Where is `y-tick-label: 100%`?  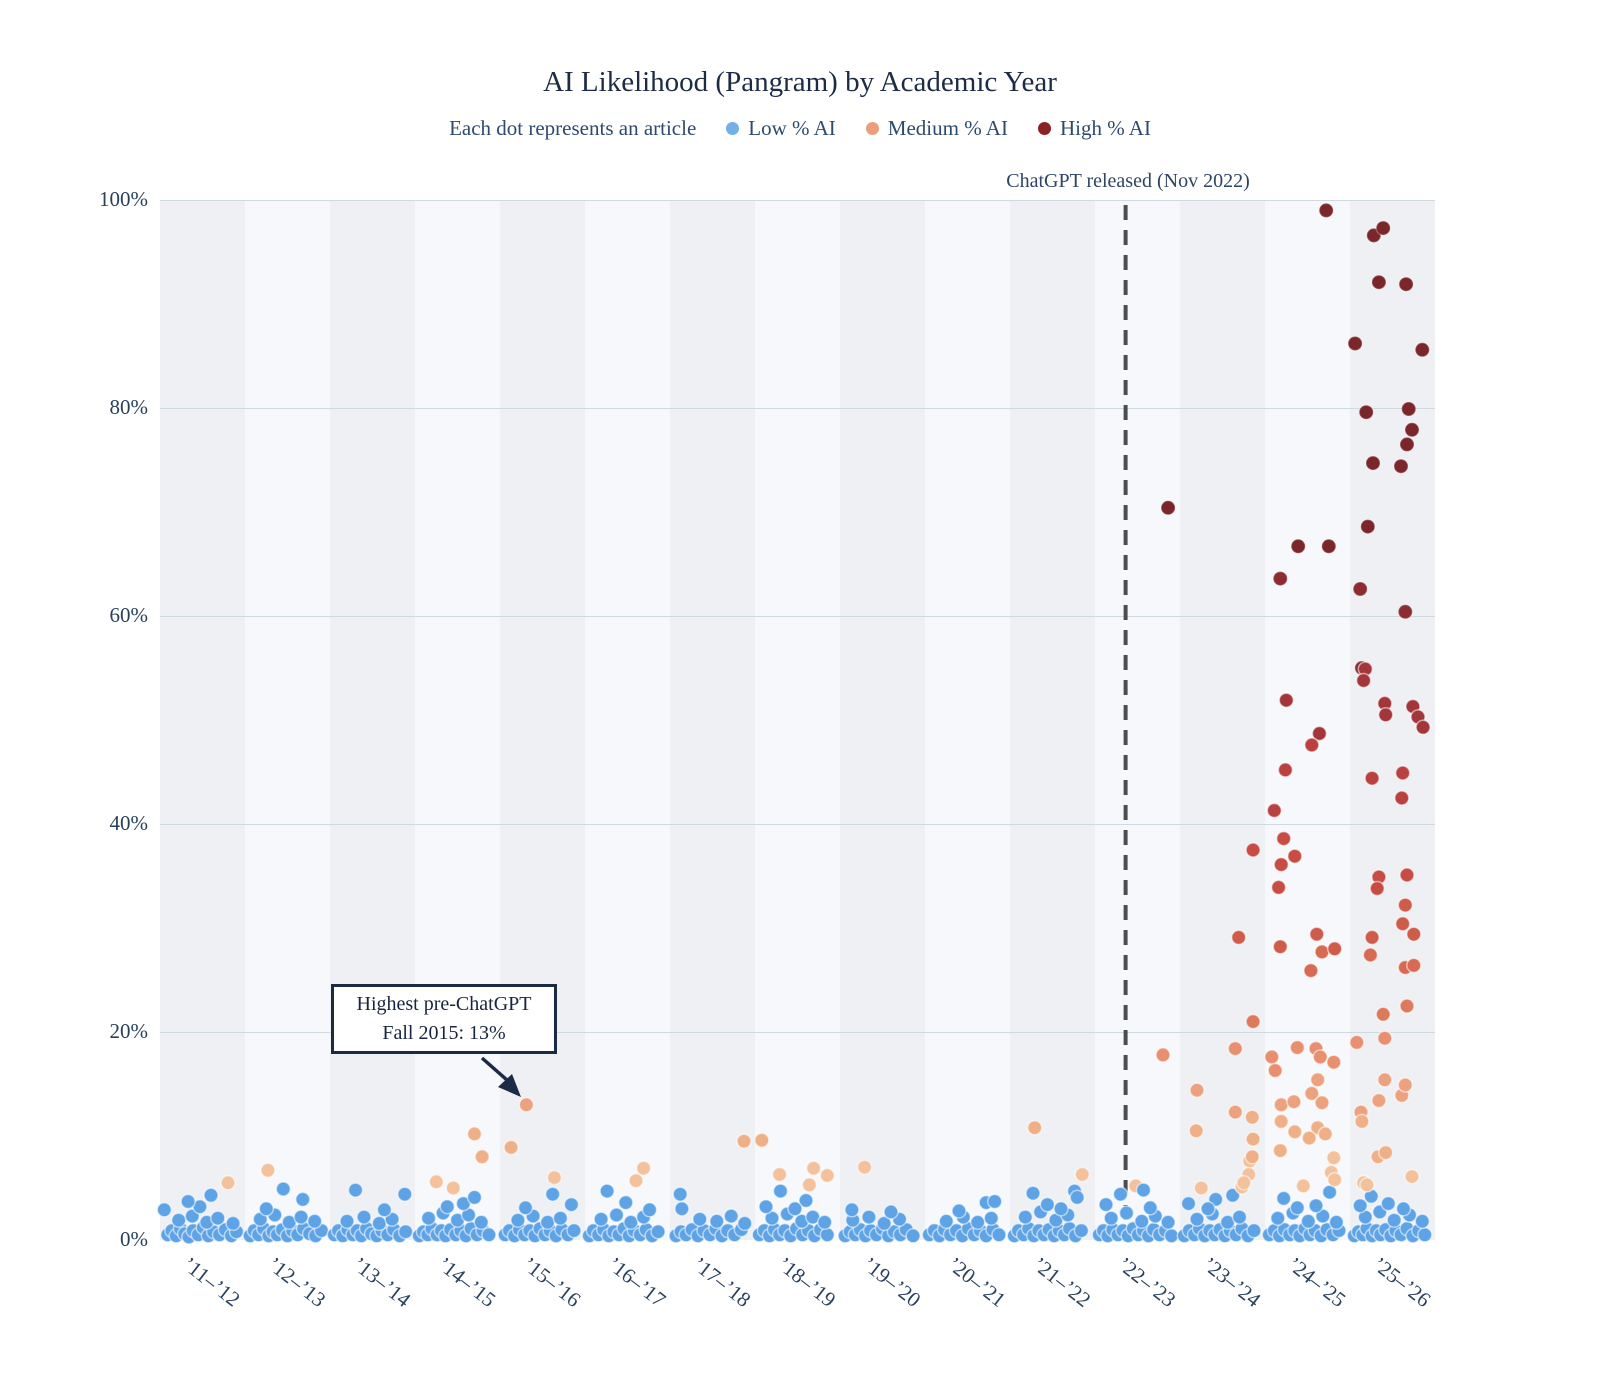
y-tick-label: 100% is located at coordinates (123, 199).